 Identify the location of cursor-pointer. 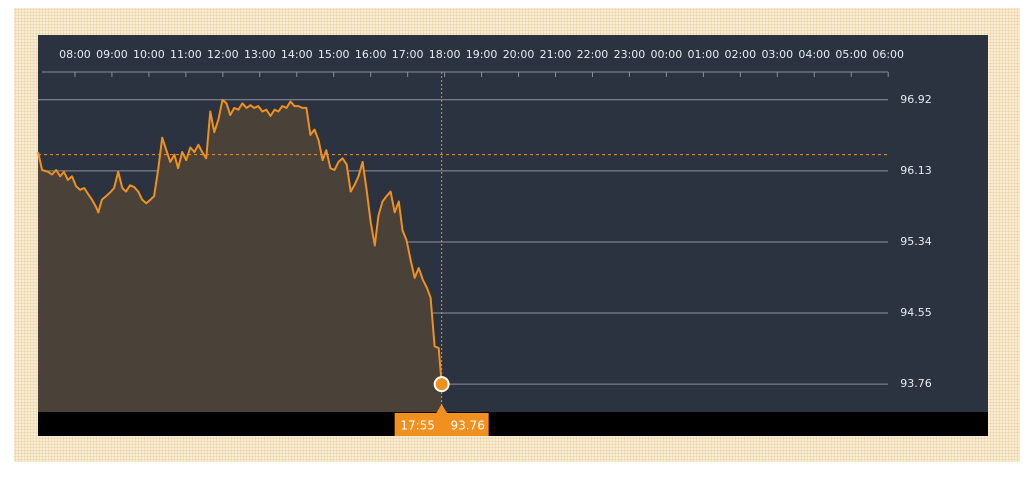
(441, 409).